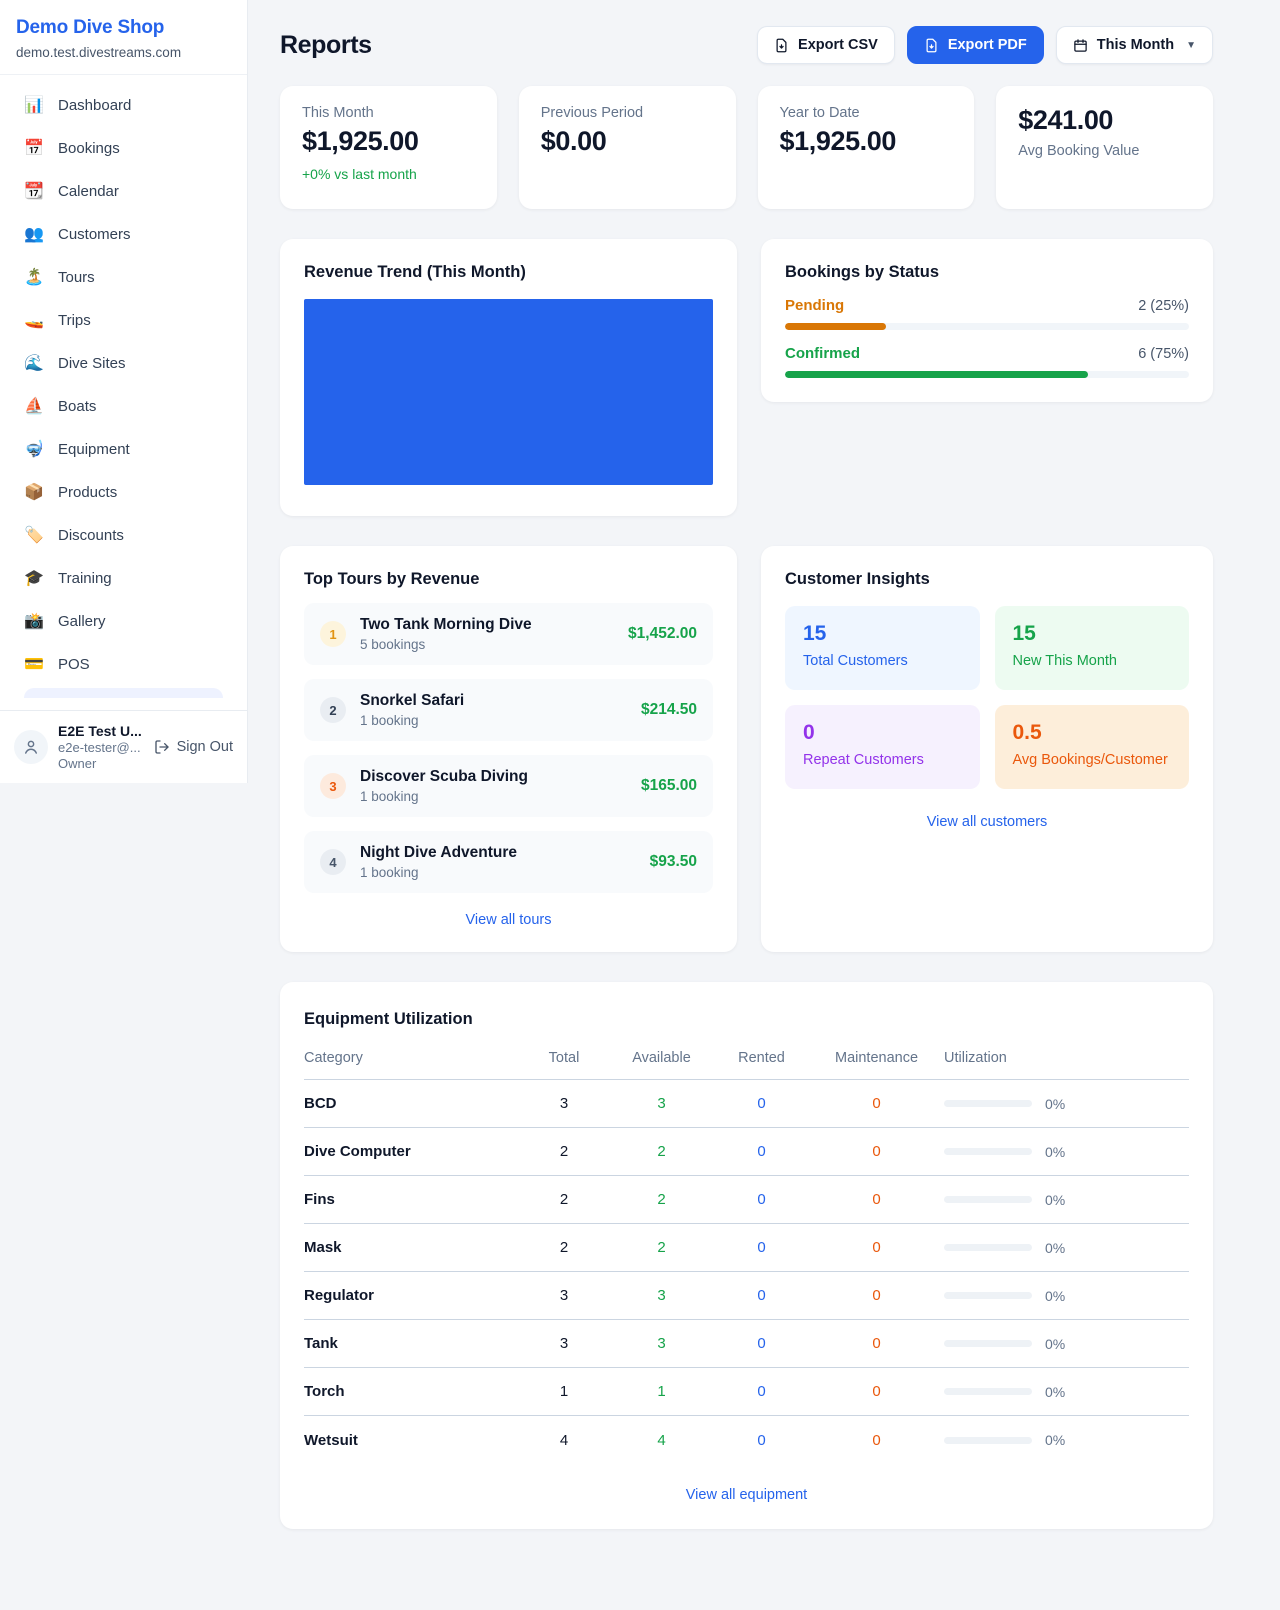 This screenshot has width=1280, height=1610. What do you see at coordinates (333, 634) in the screenshot?
I see `rank-badge: 1` at bounding box center [333, 634].